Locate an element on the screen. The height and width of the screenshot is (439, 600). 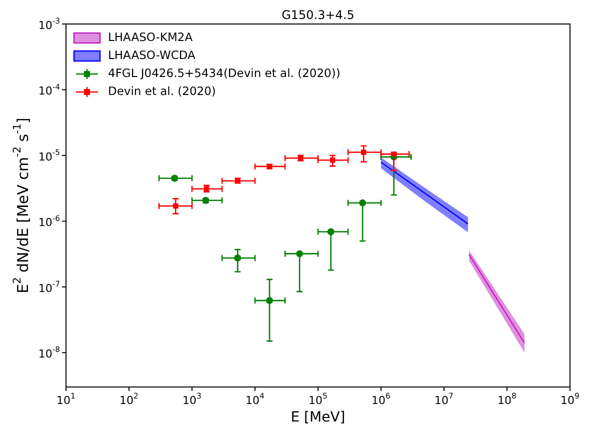
y-axis-title: E2 dN/dE [MeV cm-2 s-1] is located at coordinates (22, 206).